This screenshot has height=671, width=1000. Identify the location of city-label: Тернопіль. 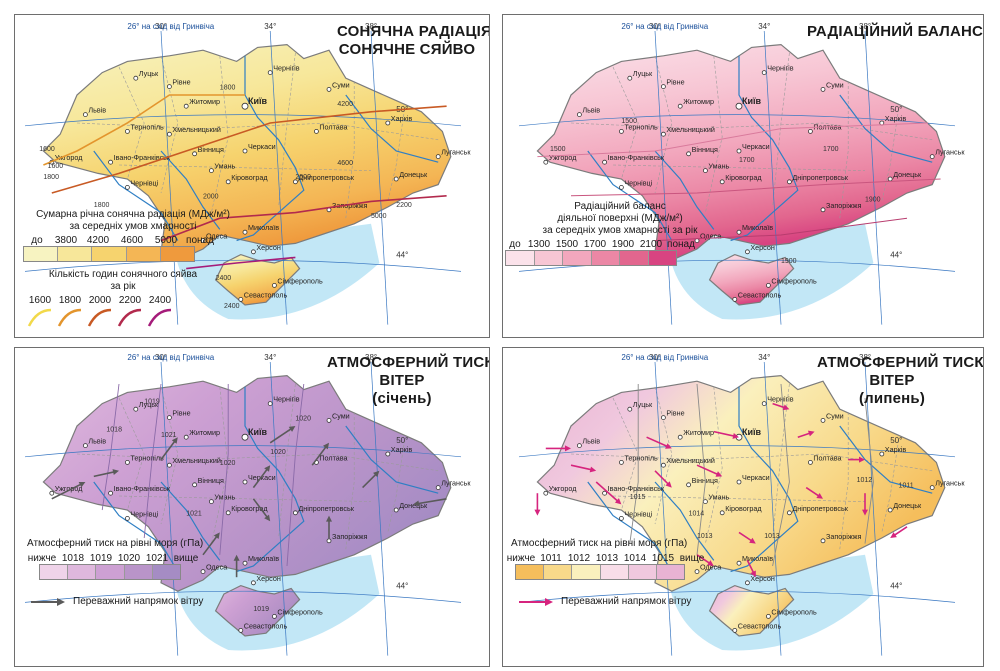
(641, 126).